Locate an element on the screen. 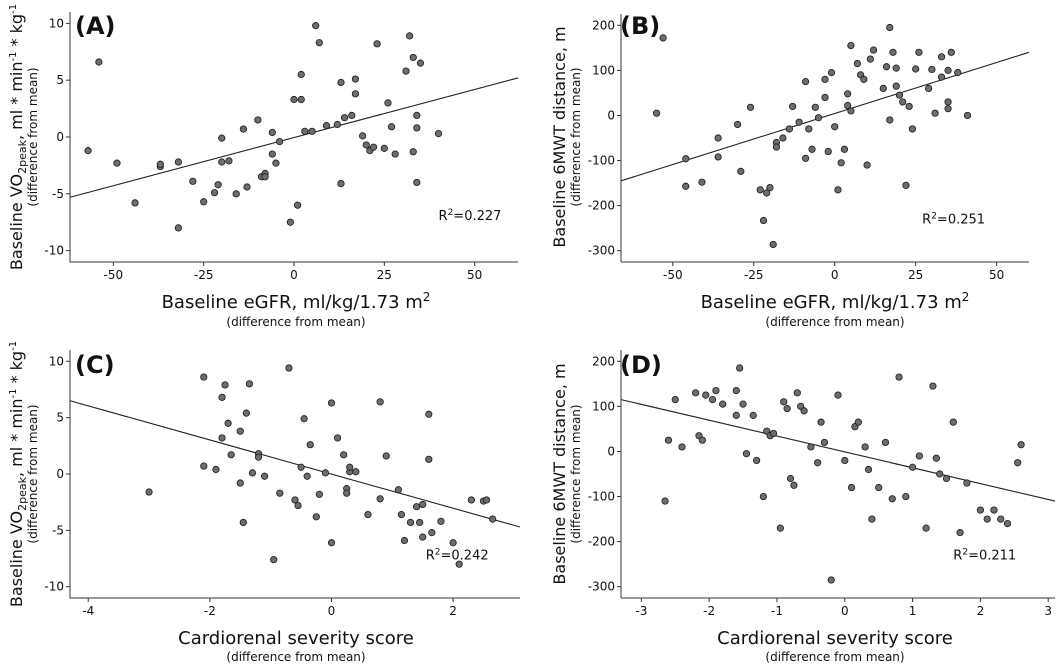 The width and height of the screenshot is (1057, 670). panel-label: (C) is located at coordinates (95, 365).